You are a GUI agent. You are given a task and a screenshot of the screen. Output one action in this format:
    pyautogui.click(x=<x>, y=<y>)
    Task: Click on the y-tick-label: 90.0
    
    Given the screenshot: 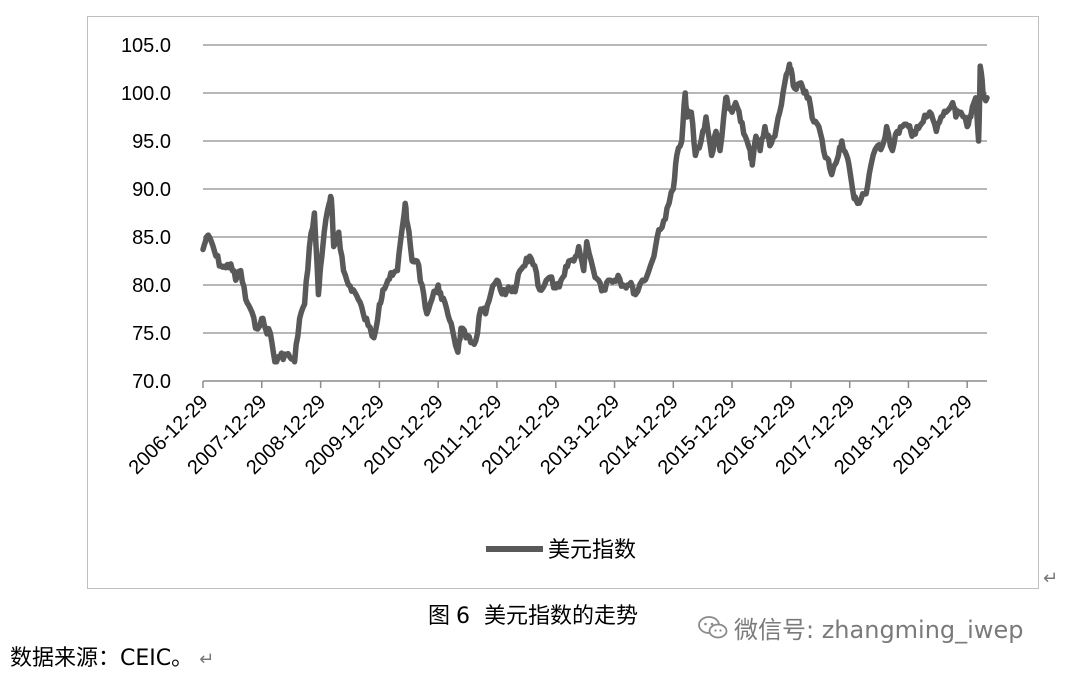 What is the action you would take?
    pyautogui.click(x=151, y=190)
    